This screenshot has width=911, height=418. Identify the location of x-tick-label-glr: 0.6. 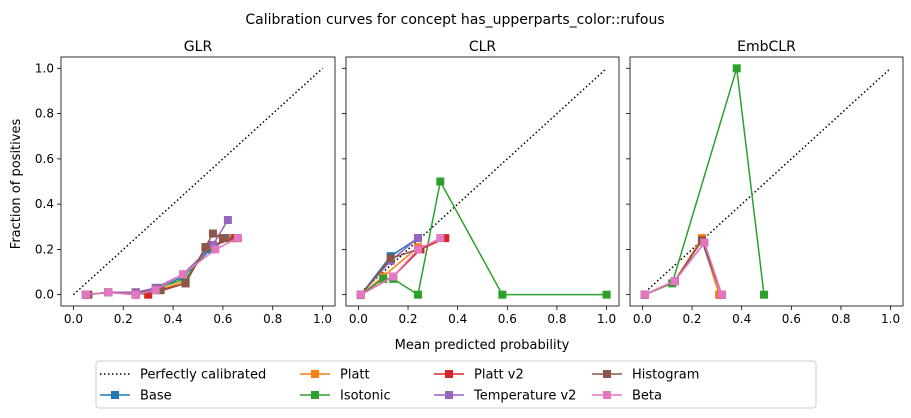
(222, 319).